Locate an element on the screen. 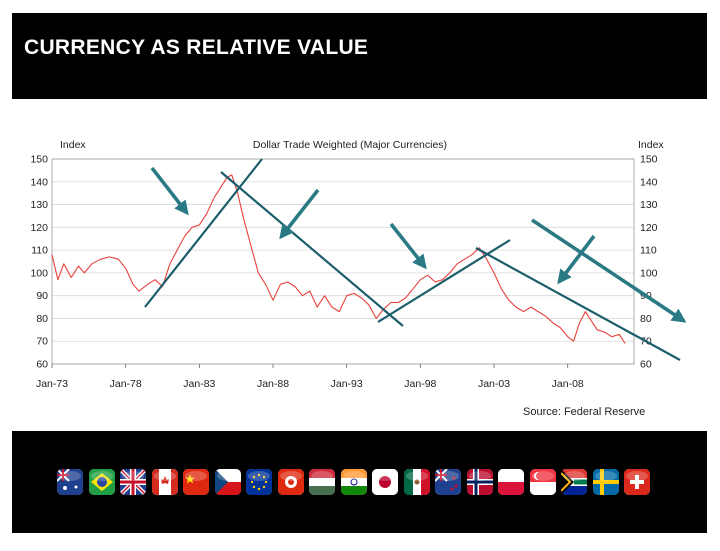 The width and height of the screenshot is (720, 551). y-tick-label-left: 130 is located at coordinates (39, 205).